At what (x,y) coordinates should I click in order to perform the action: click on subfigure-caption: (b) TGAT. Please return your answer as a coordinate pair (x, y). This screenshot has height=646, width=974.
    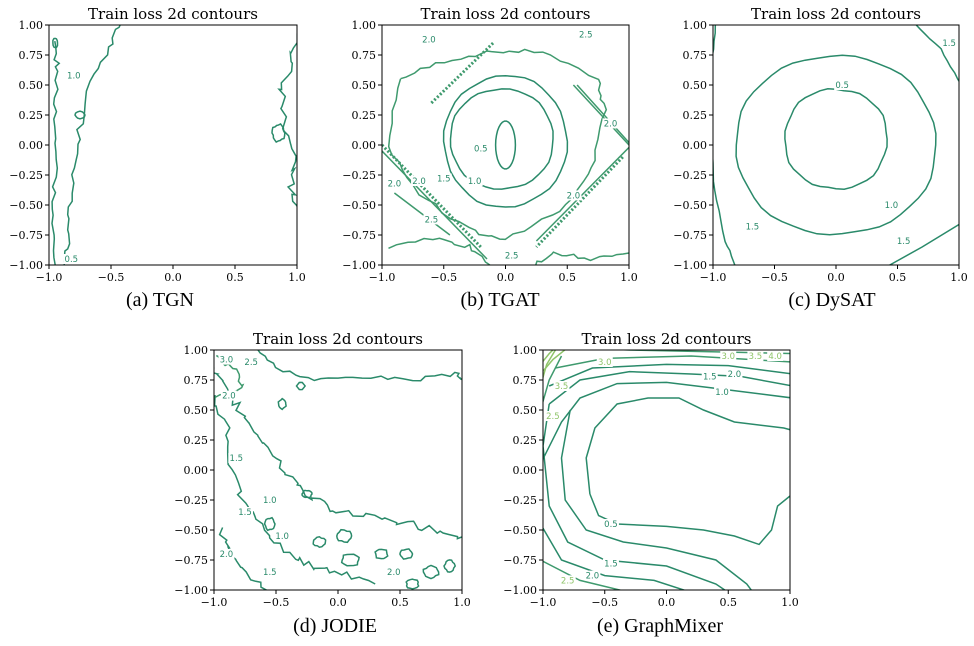
    Looking at the image, I should click on (499, 300).